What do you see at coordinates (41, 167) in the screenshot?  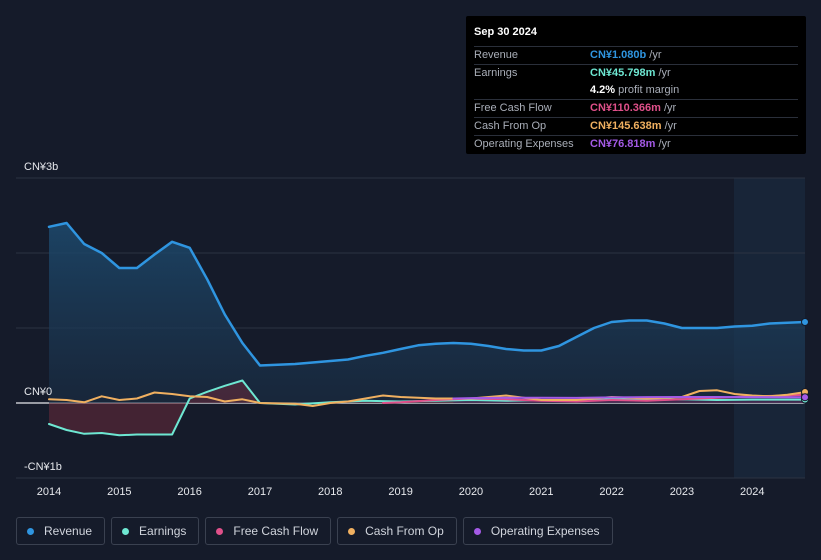 I see `y-axis-label: CN¥3b` at bounding box center [41, 167].